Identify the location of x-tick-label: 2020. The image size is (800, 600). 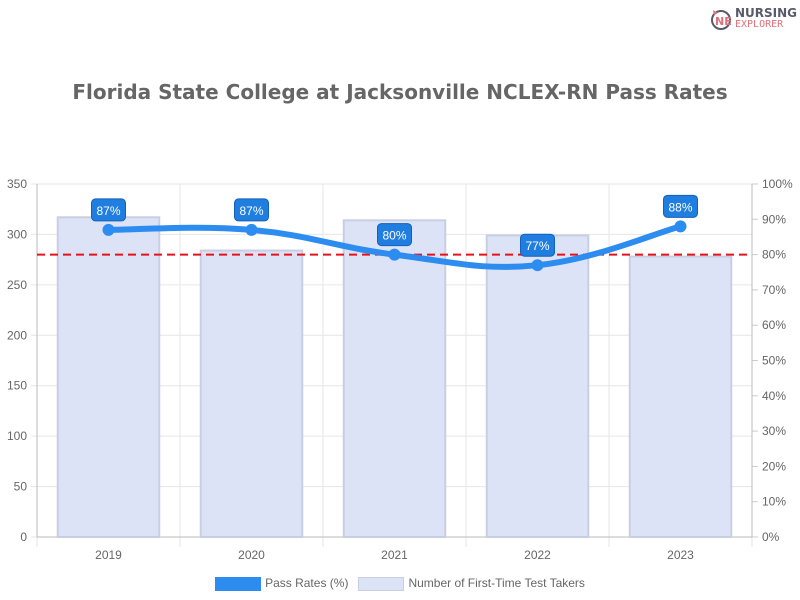
(251, 555).